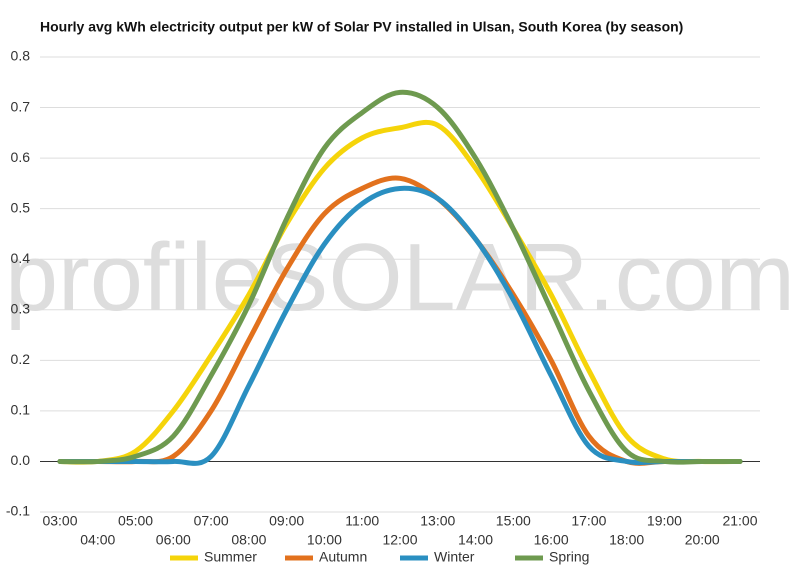  I want to click on x-tick-label: 16:00, so click(551, 540).